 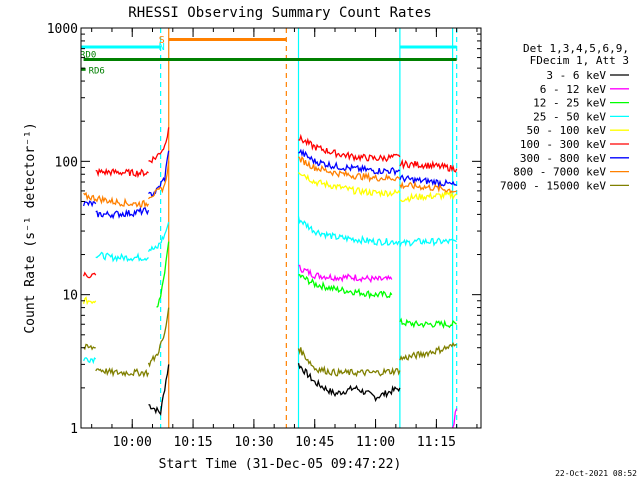 What do you see at coordinates (74, 429) in the screenshot?
I see `y-tick-label-0: 1` at bounding box center [74, 429].